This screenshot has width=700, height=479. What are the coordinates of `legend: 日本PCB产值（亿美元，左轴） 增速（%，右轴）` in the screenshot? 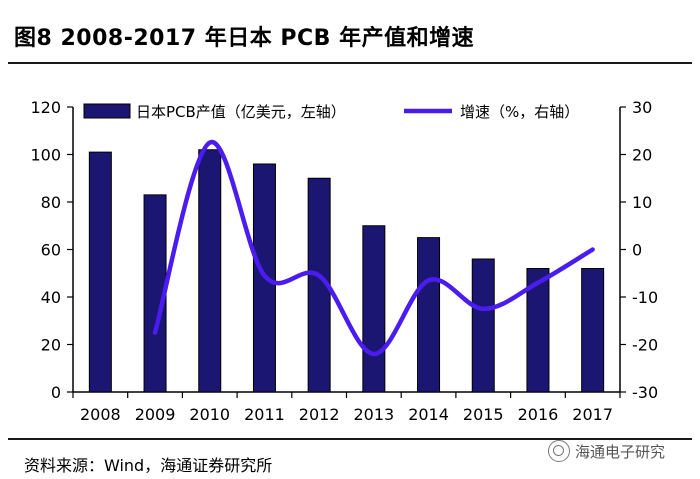 It's located at (331, 112).